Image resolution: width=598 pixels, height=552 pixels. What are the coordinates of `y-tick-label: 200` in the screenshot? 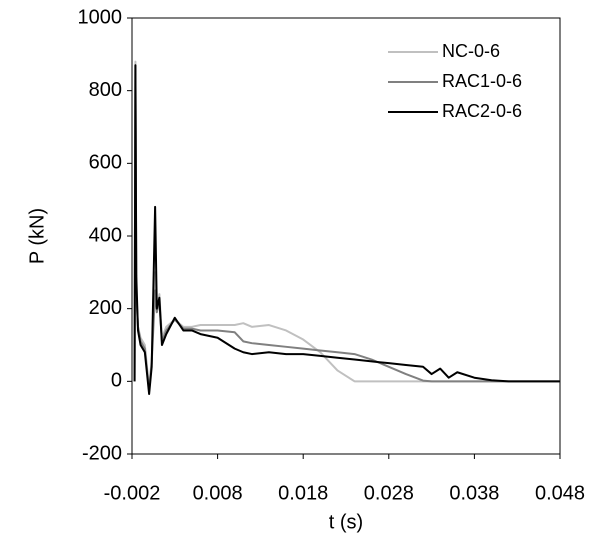 It's located at (105, 308).